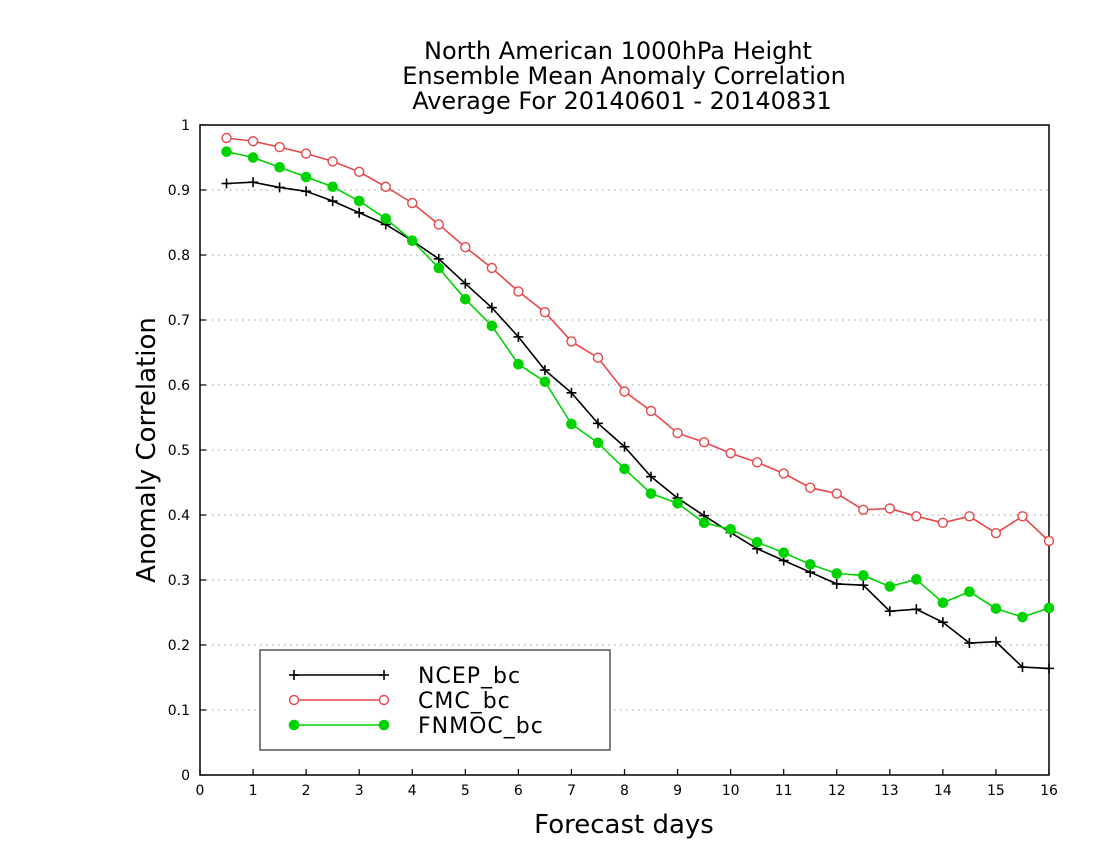 The width and height of the screenshot is (1100, 850). What do you see at coordinates (179, 386) in the screenshot?
I see `y-tick-label: 0.6` at bounding box center [179, 386].